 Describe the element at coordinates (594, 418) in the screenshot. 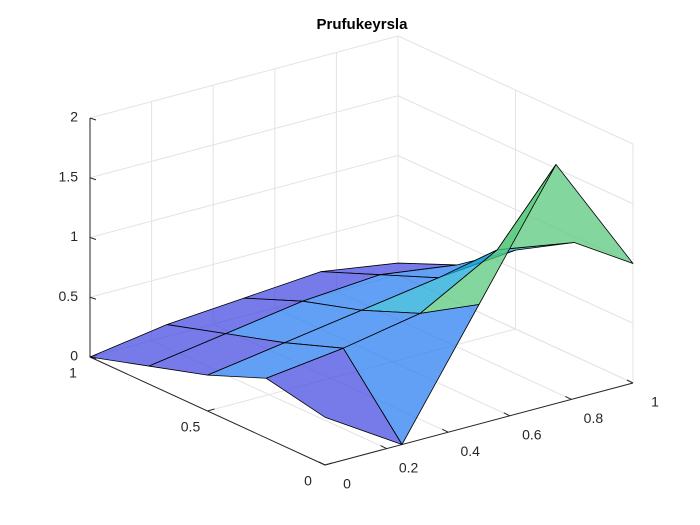

I see `x-tick-label: 0.8` at that location.